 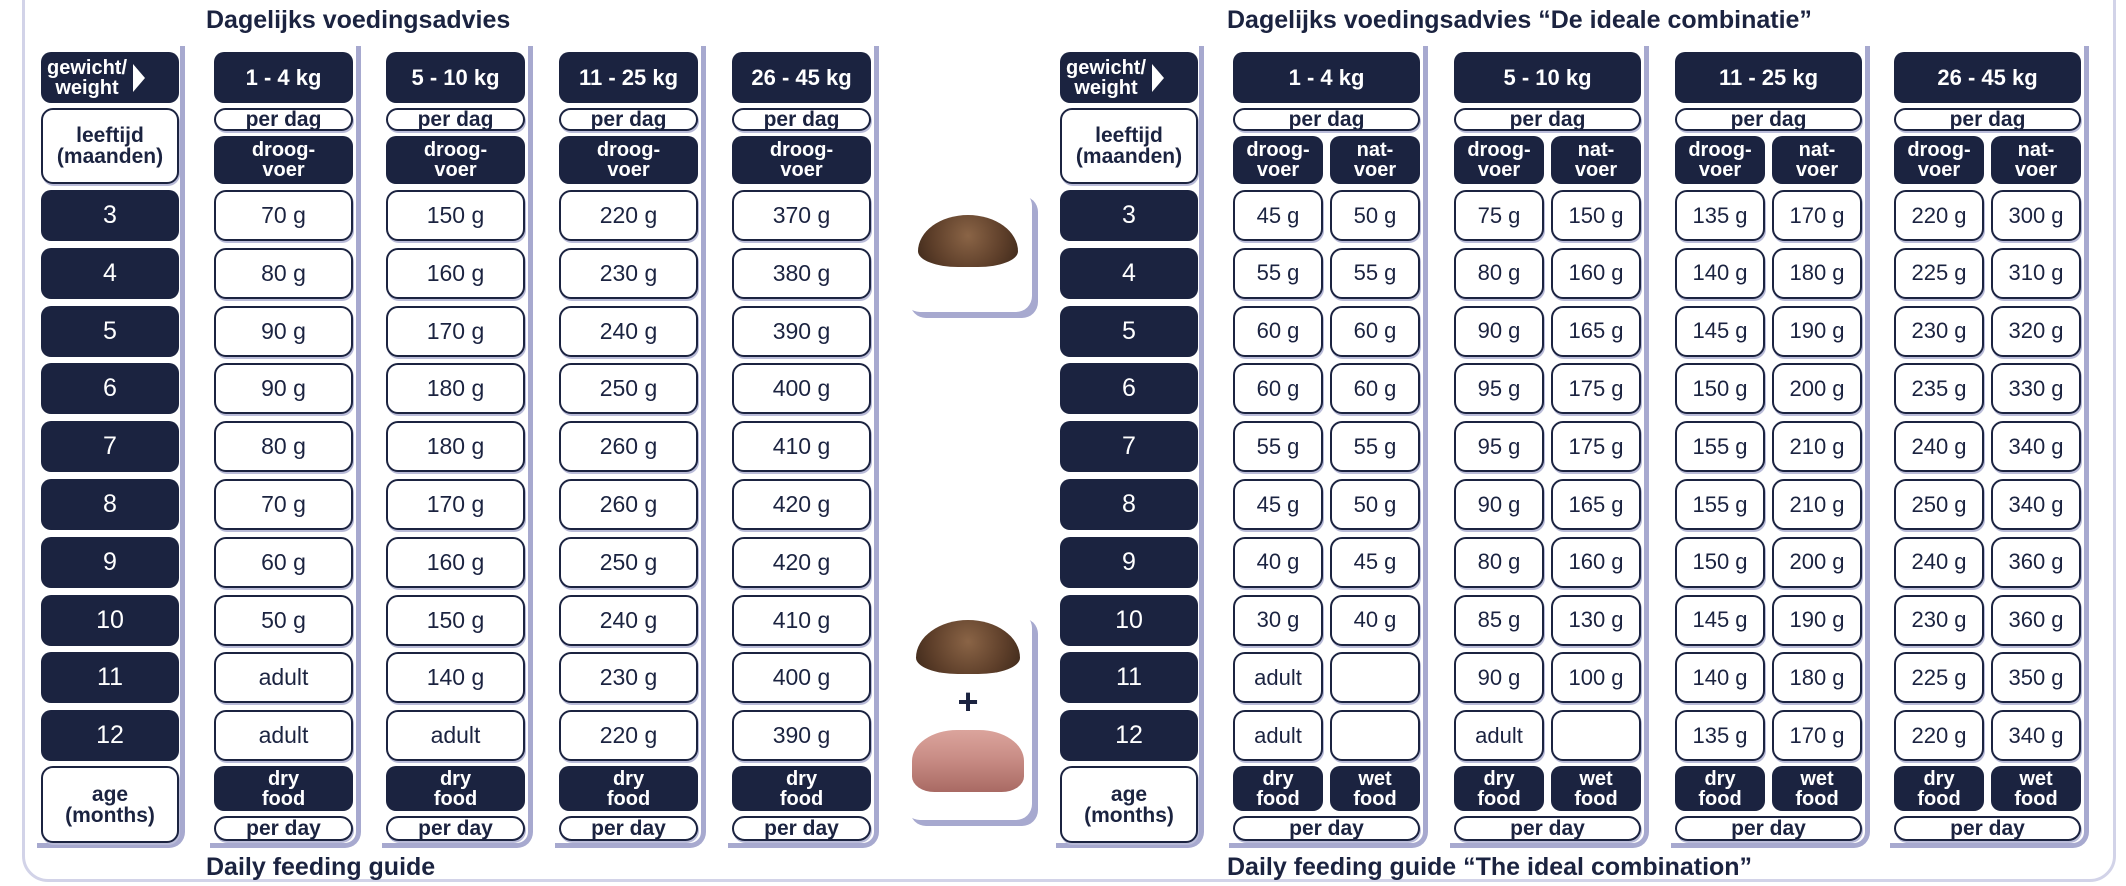 What do you see at coordinates (1596, 736) in the screenshot?
I see `wet-value-cell` at bounding box center [1596, 736].